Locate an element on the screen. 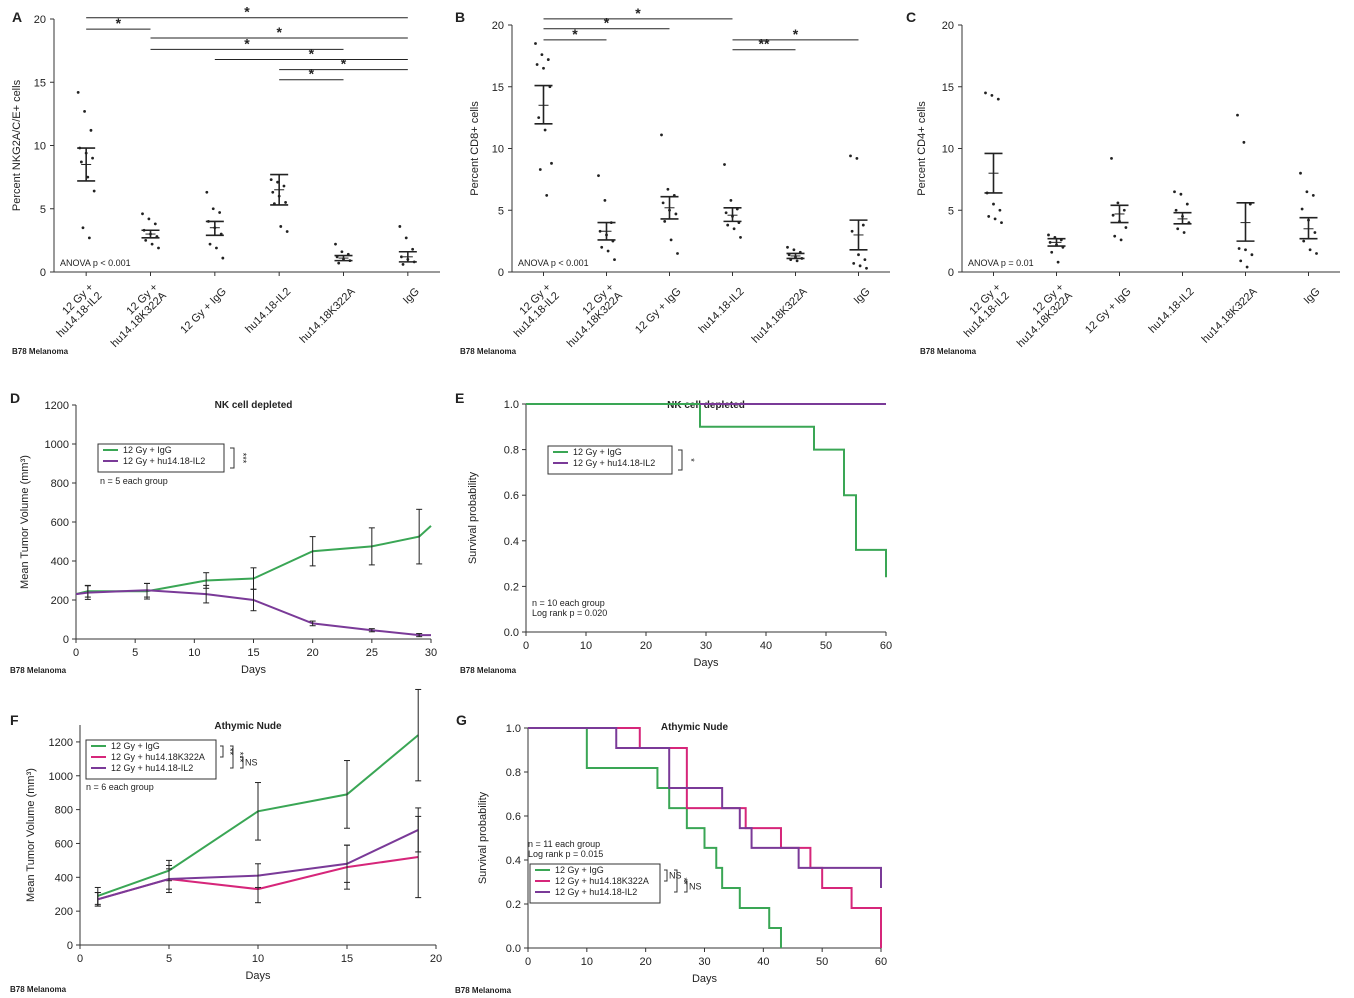 Image resolution: width=1354 pixels, height=998 pixels. x-tick-label: 60 is located at coordinates (881, 962).